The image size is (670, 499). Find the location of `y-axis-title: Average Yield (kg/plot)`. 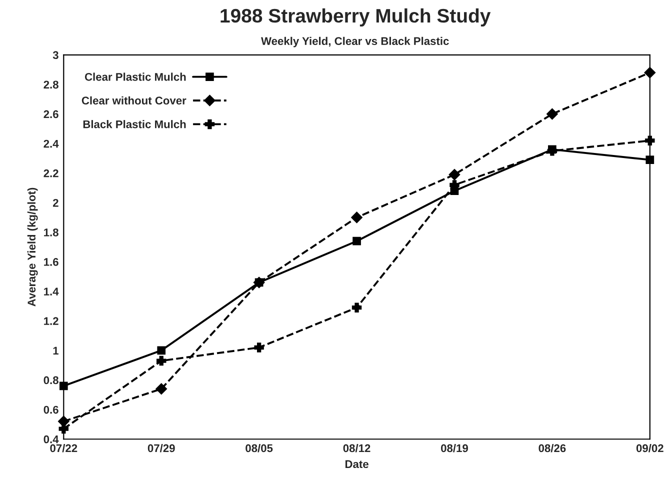

y-axis-title: Average Yield (kg/plot) is located at coordinates (32, 247).